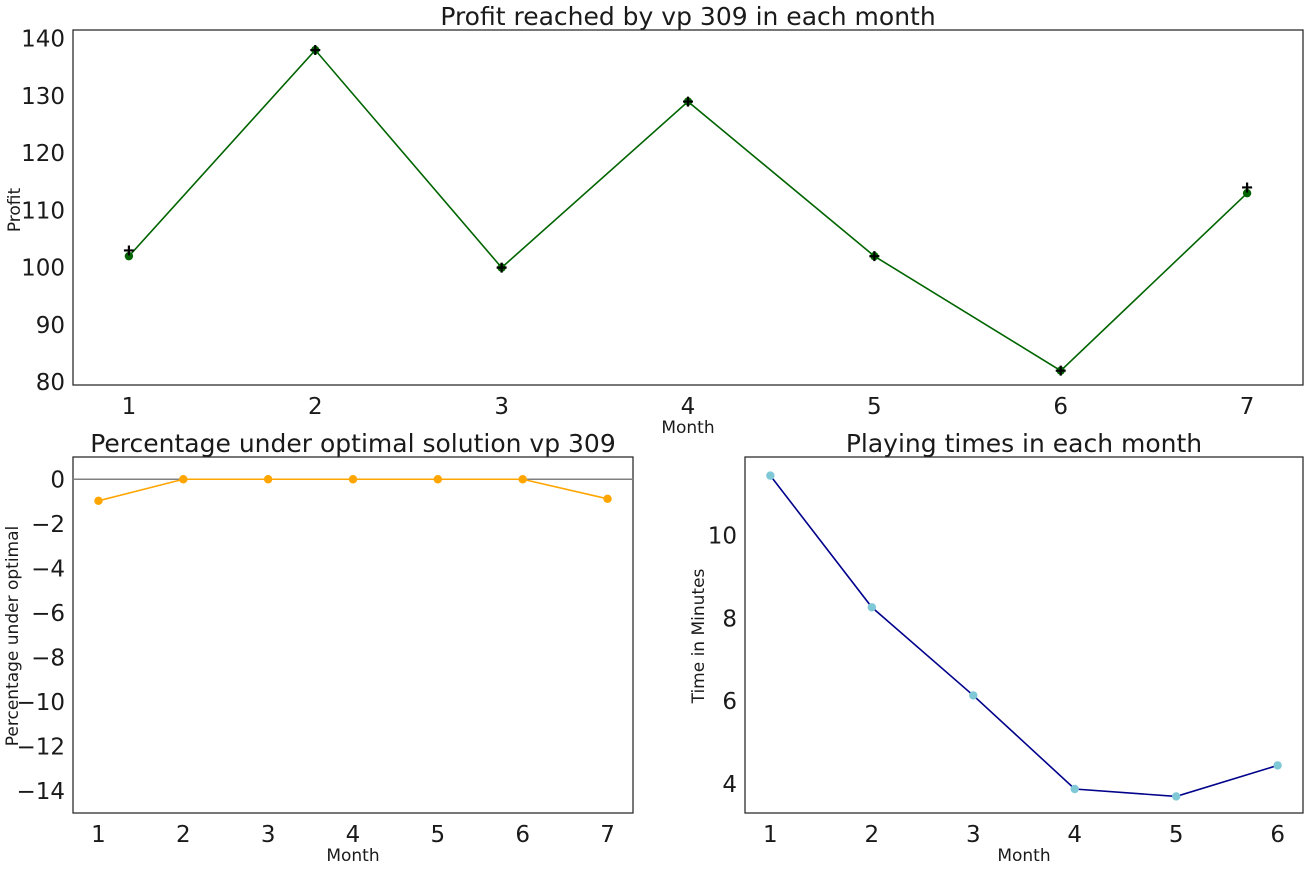 Image resolution: width=1311 pixels, height=869 pixels. What do you see at coordinates (1247, 407) in the screenshot?
I see `profit-x-tick-label: 7` at bounding box center [1247, 407].